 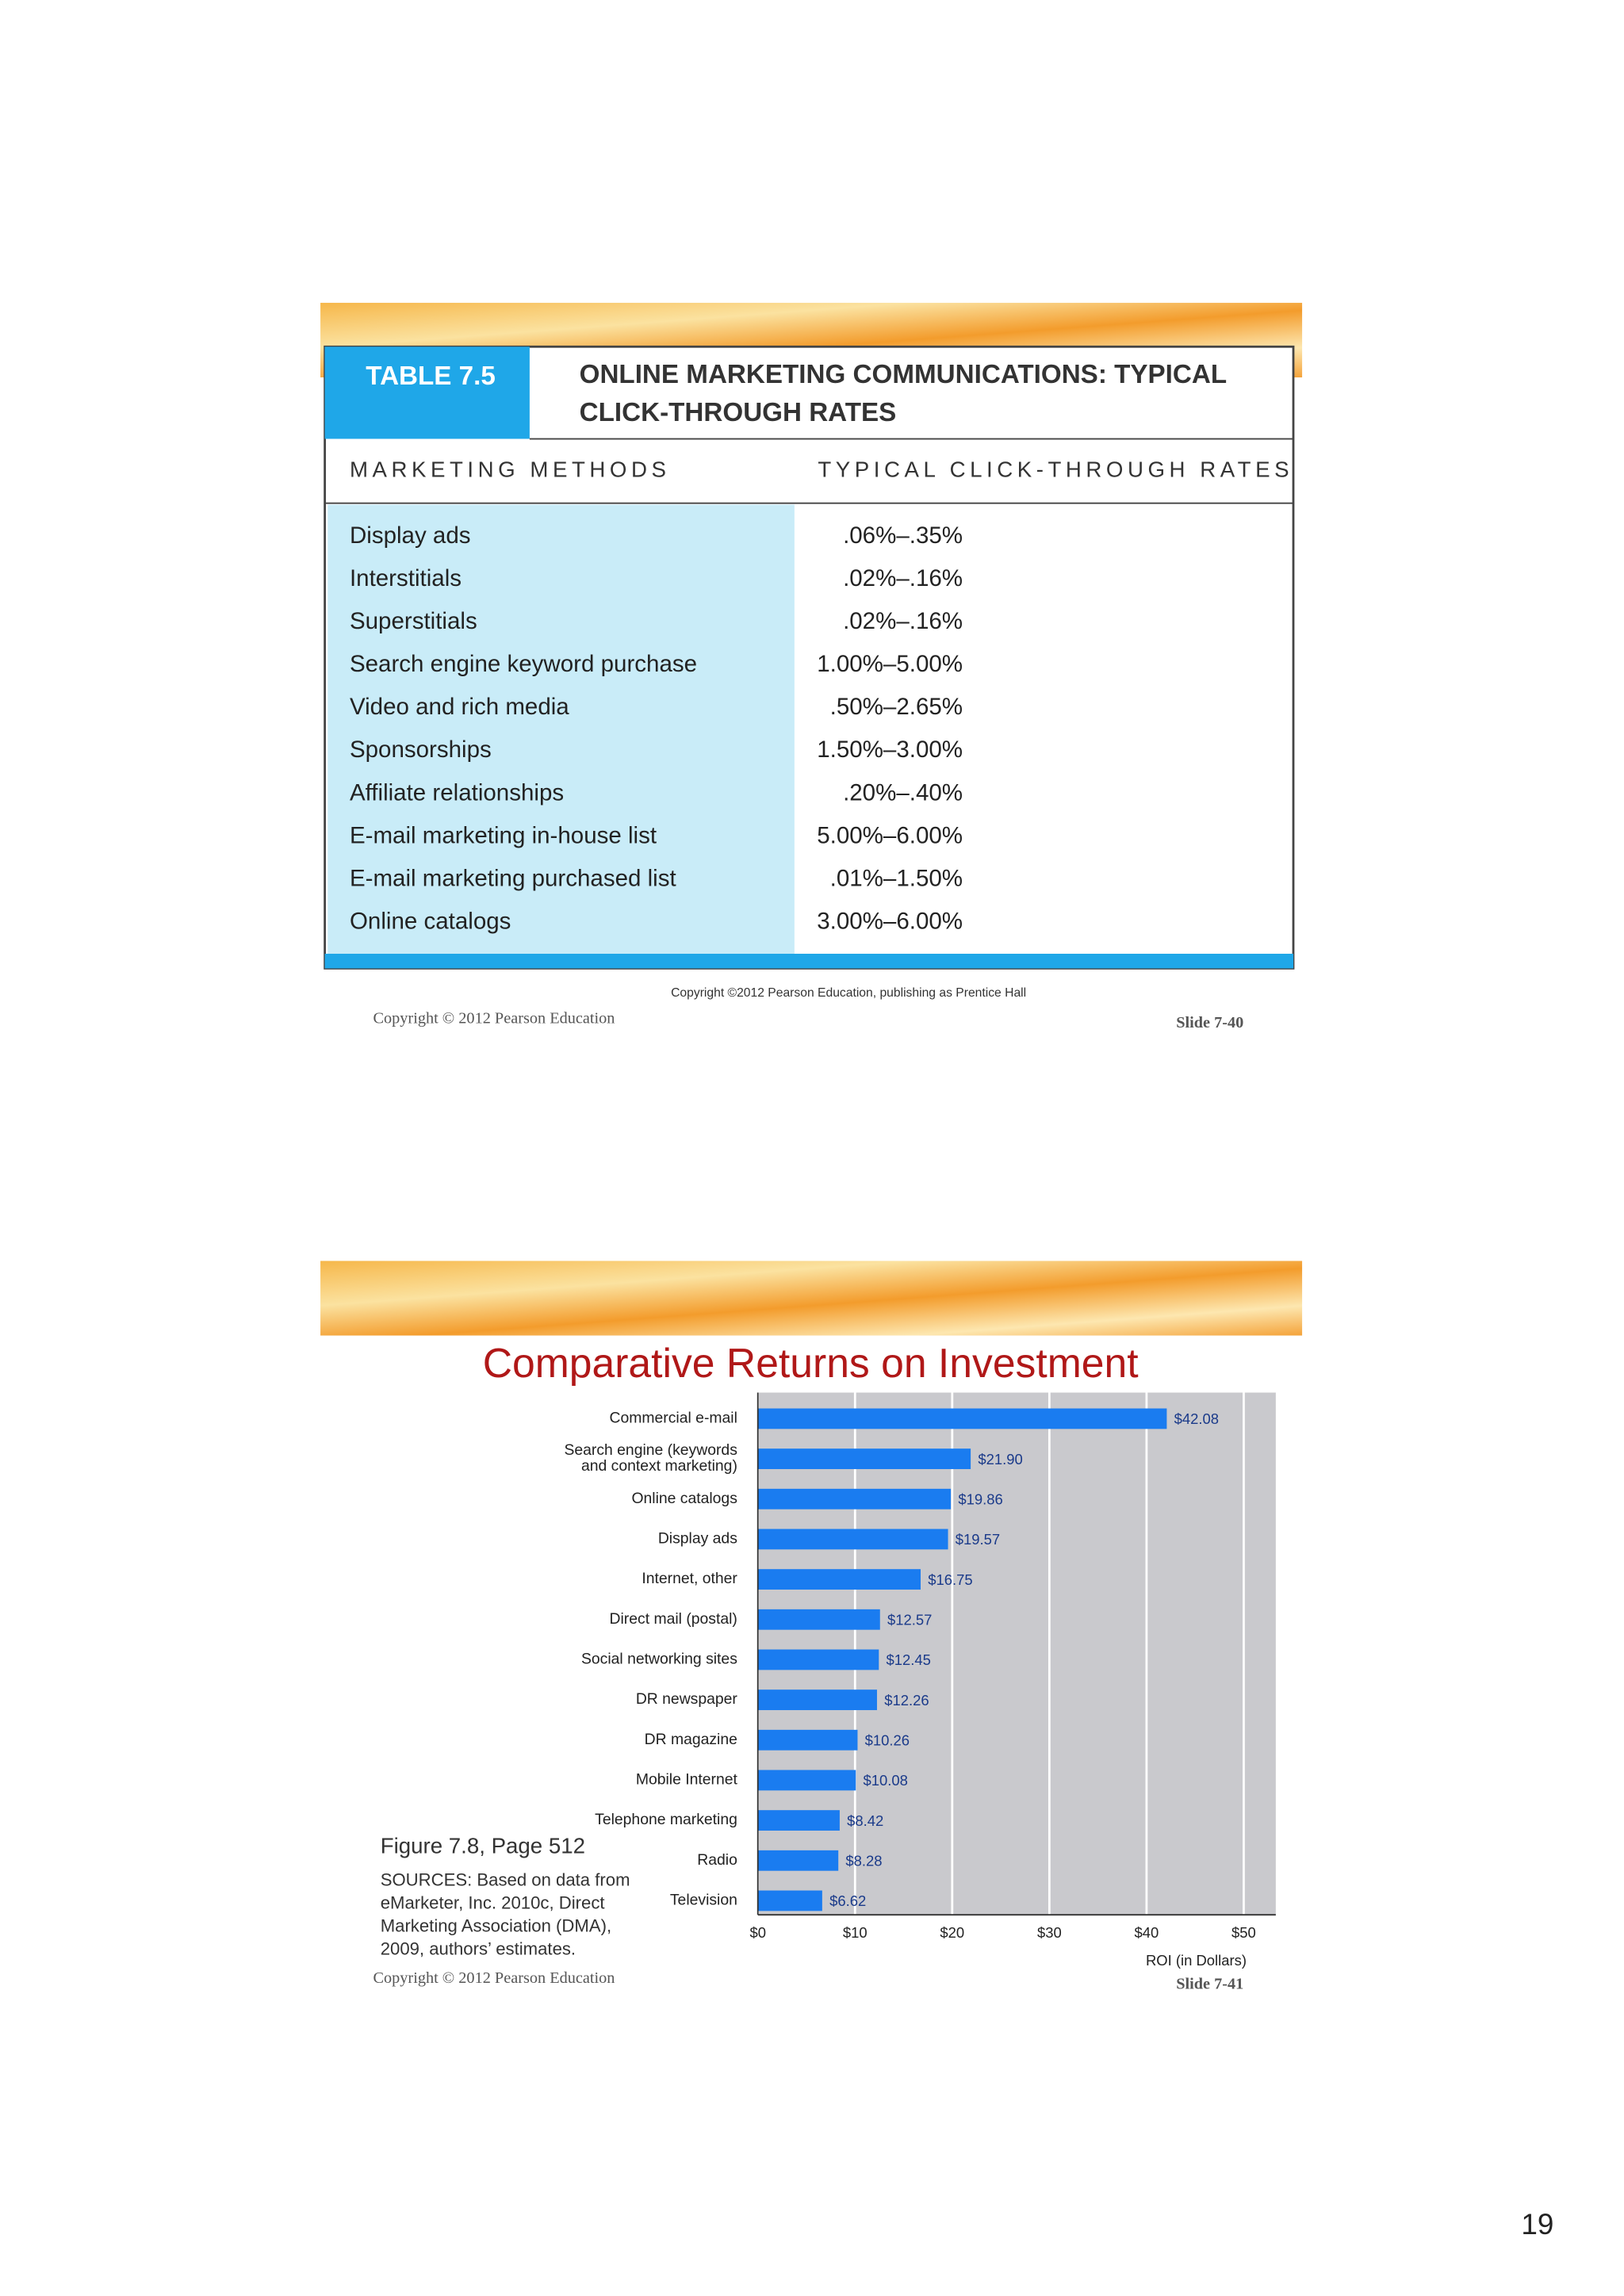 What do you see at coordinates (689, 1579) in the screenshot?
I see `category-label: Internet, other` at bounding box center [689, 1579].